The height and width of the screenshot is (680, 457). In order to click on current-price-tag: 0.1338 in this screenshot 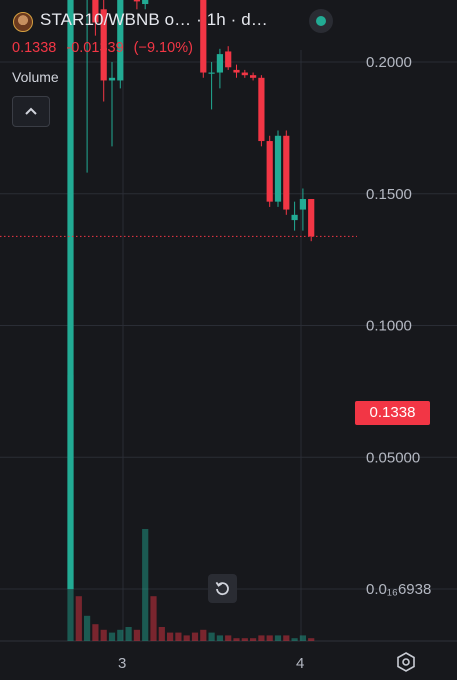, I will do `click(392, 413)`.